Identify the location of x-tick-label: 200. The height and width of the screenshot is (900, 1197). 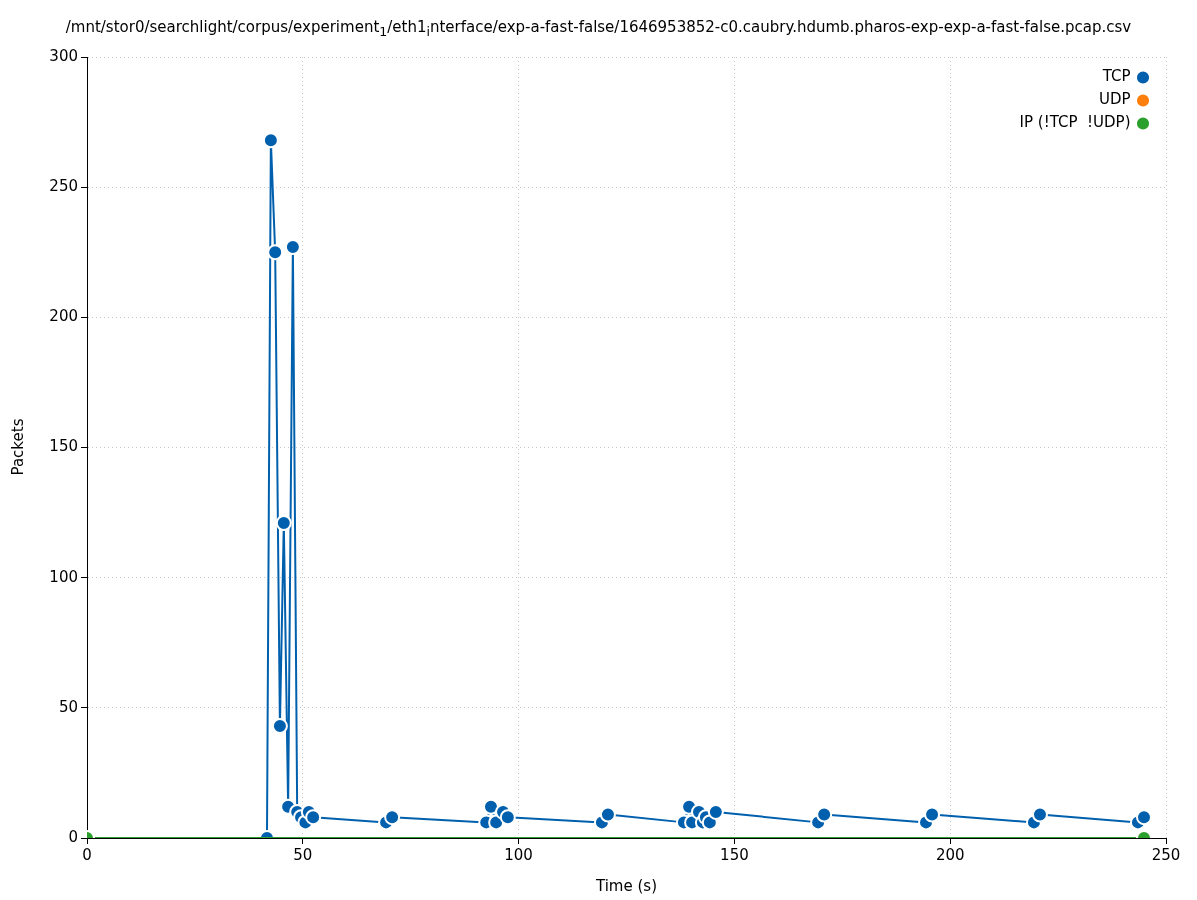
(950, 854).